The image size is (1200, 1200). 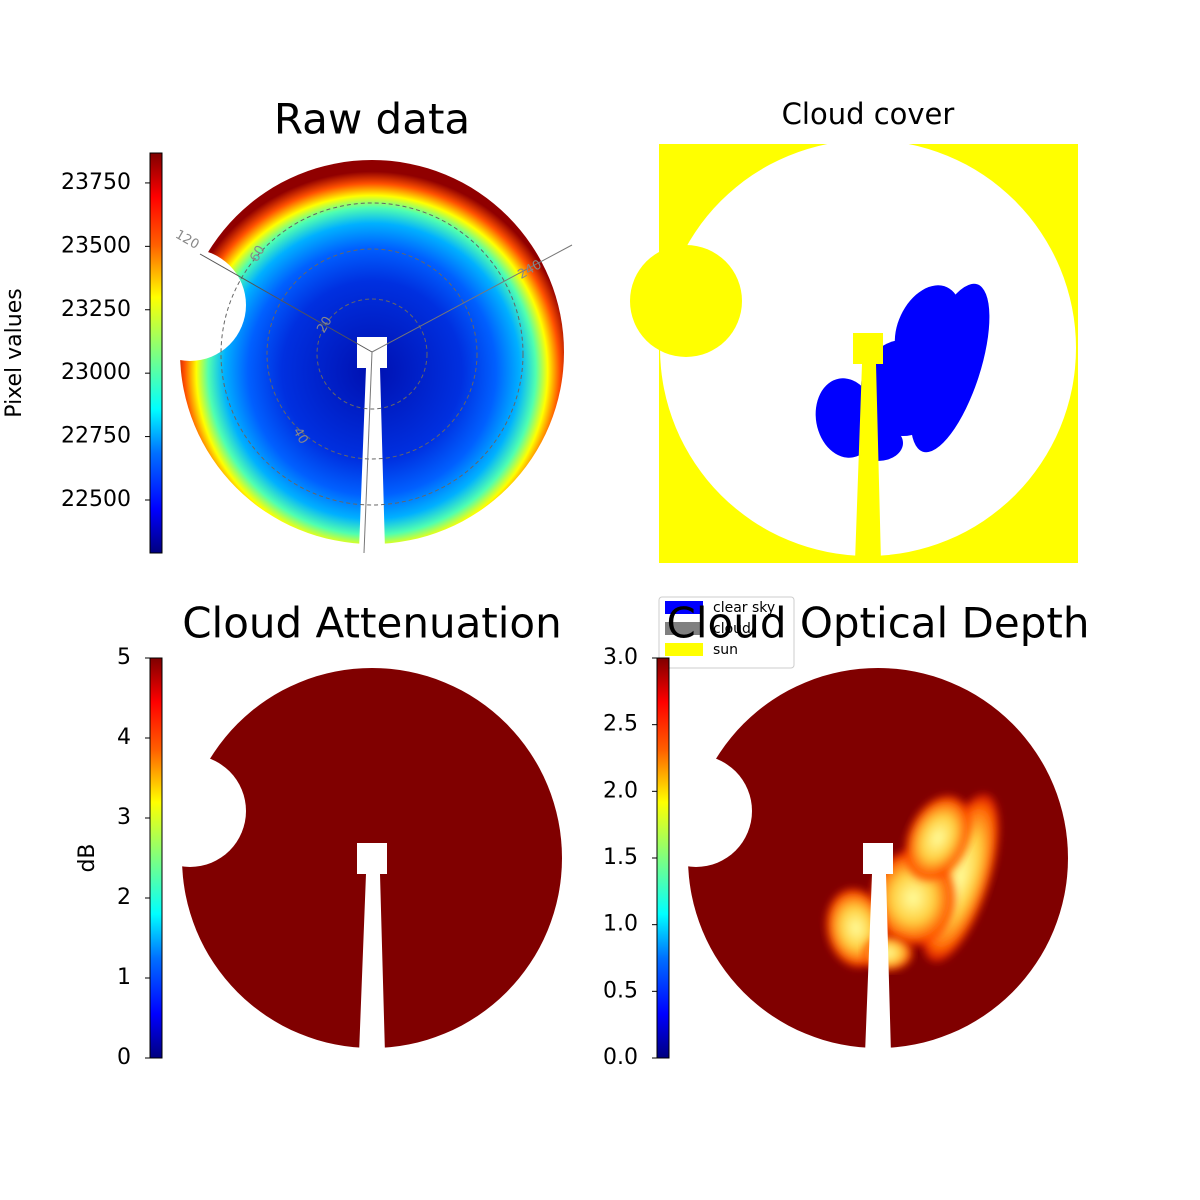 What do you see at coordinates (744, 608) in the screenshot?
I see `legend-label: clear sky` at bounding box center [744, 608].